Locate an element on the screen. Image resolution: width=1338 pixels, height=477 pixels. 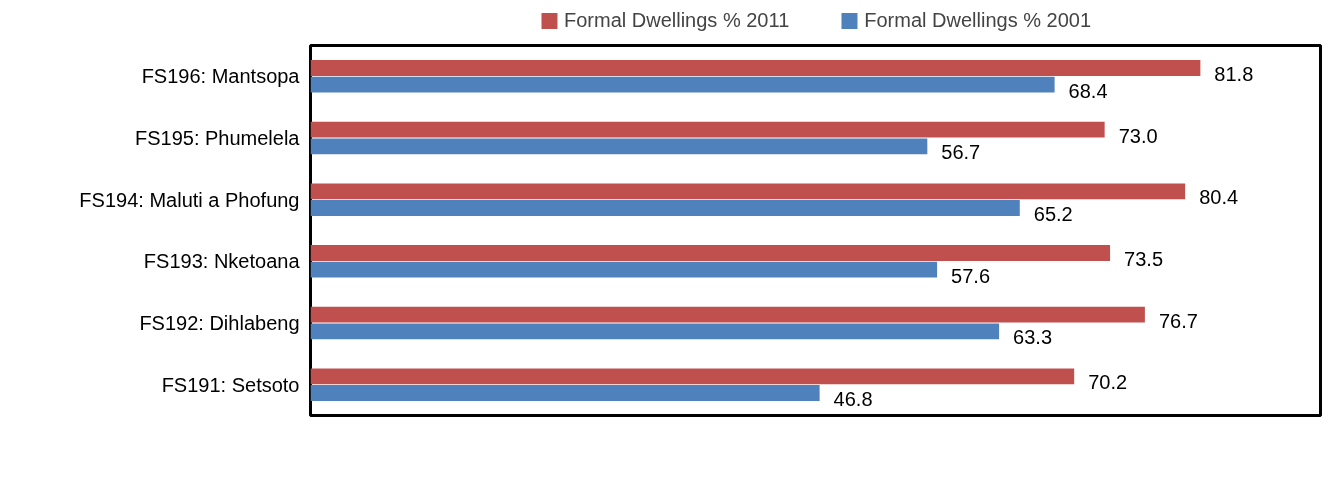
data-label: 73.5 is located at coordinates (1144, 259).